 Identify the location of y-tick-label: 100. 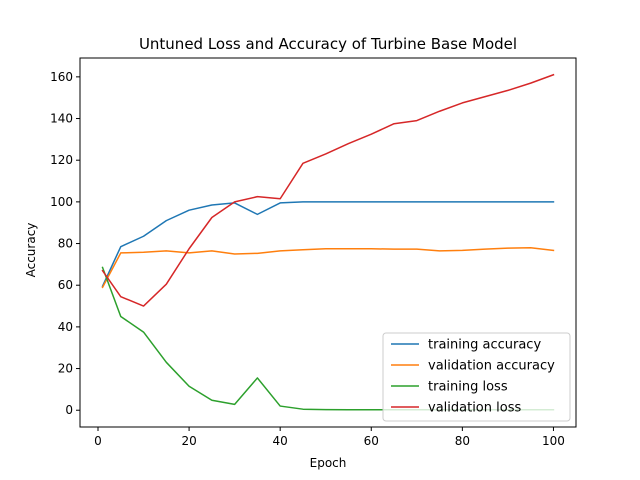
(61, 202).